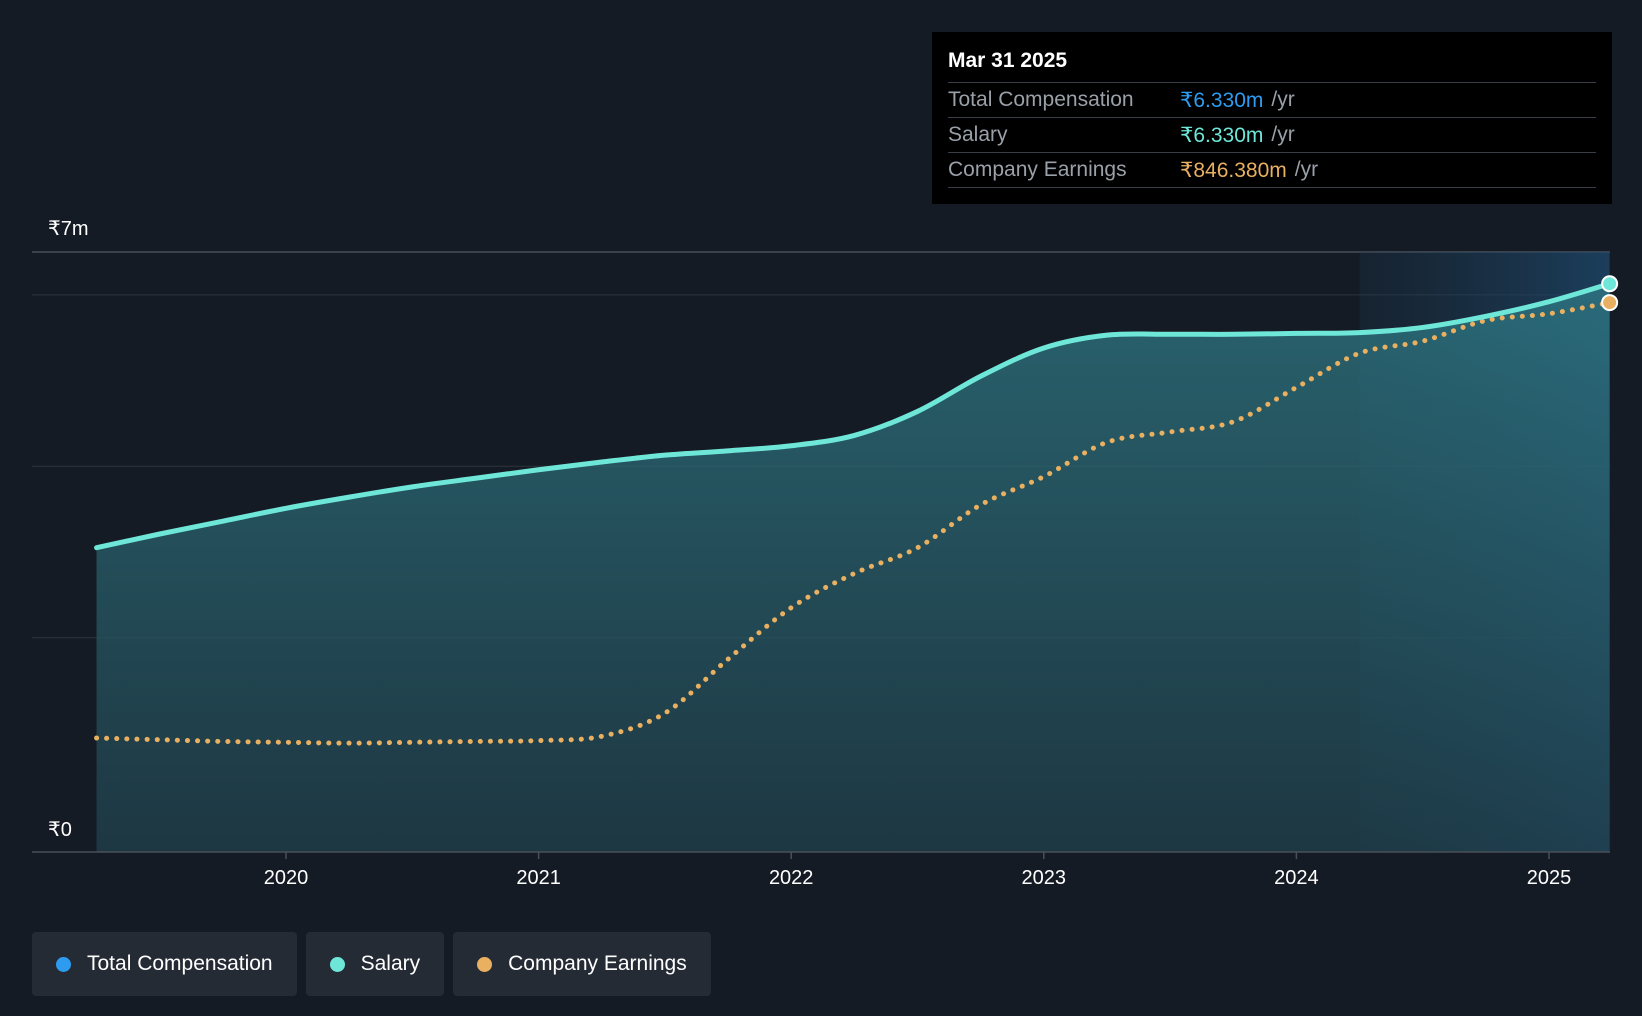 The height and width of the screenshot is (1016, 1642). I want to click on legend-item-salary: Salary, so click(375, 964).